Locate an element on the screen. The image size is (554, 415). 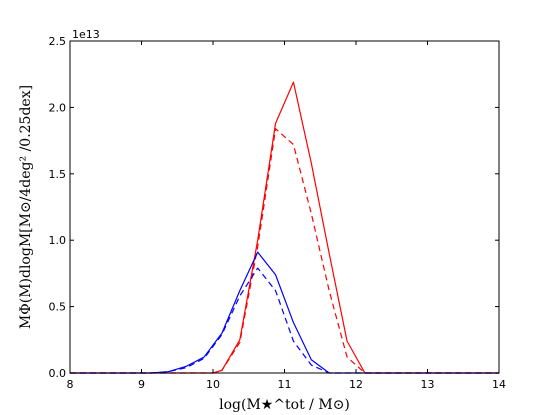
y-tick-label: 2.0 is located at coordinates (58, 107).